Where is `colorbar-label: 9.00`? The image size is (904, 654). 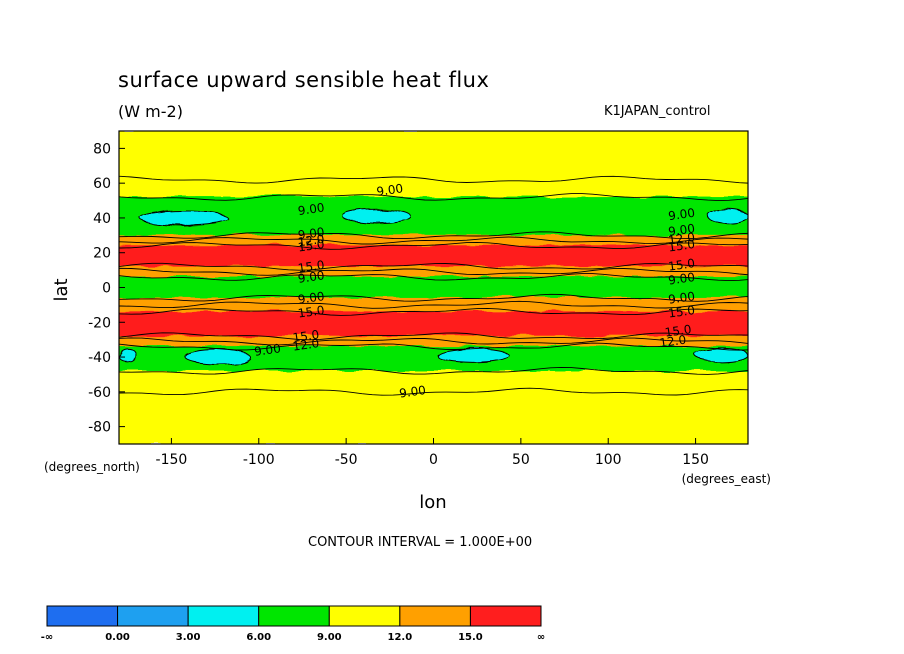
colorbar-label: 9.00 is located at coordinates (329, 637).